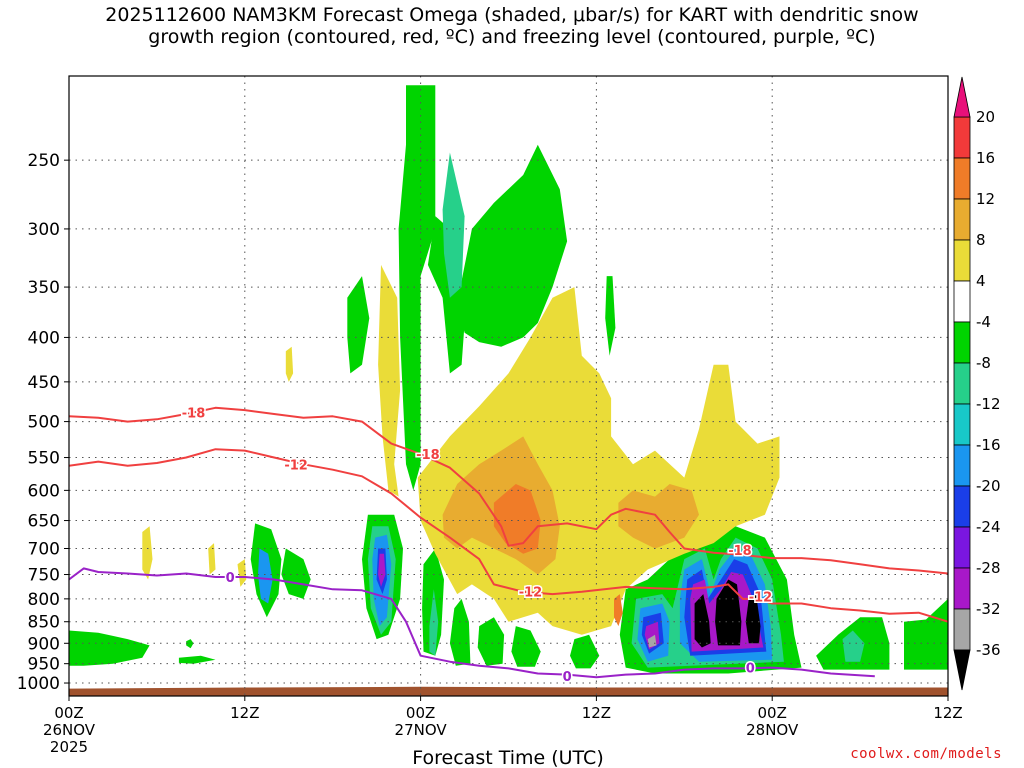 This screenshot has height=768, width=1024. What do you see at coordinates (44, 338) in the screenshot?
I see `y-tick-label-400: 400` at bounding box center [44, 338].